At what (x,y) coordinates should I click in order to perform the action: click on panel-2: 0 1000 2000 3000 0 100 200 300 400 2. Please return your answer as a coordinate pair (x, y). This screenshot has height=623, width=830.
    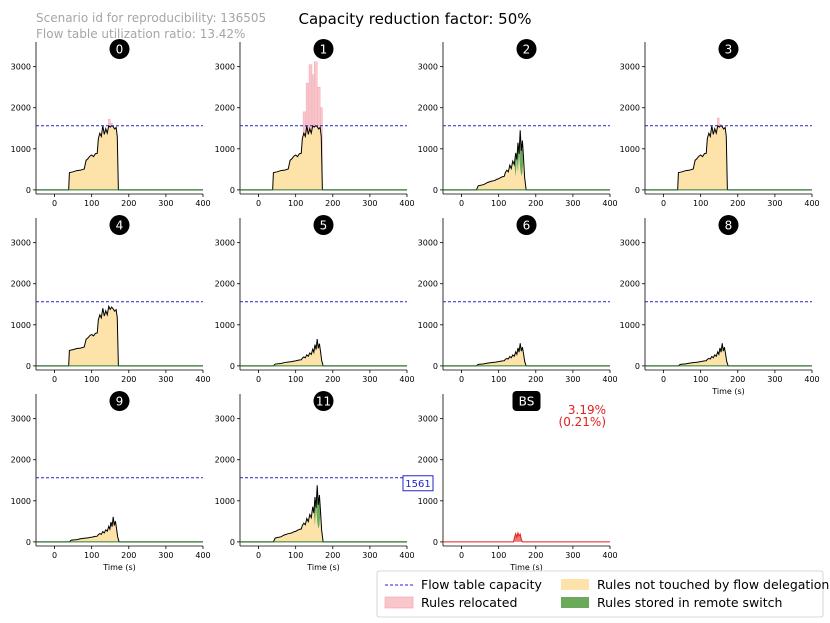
    Looking at the image, I should click on (518, 123).